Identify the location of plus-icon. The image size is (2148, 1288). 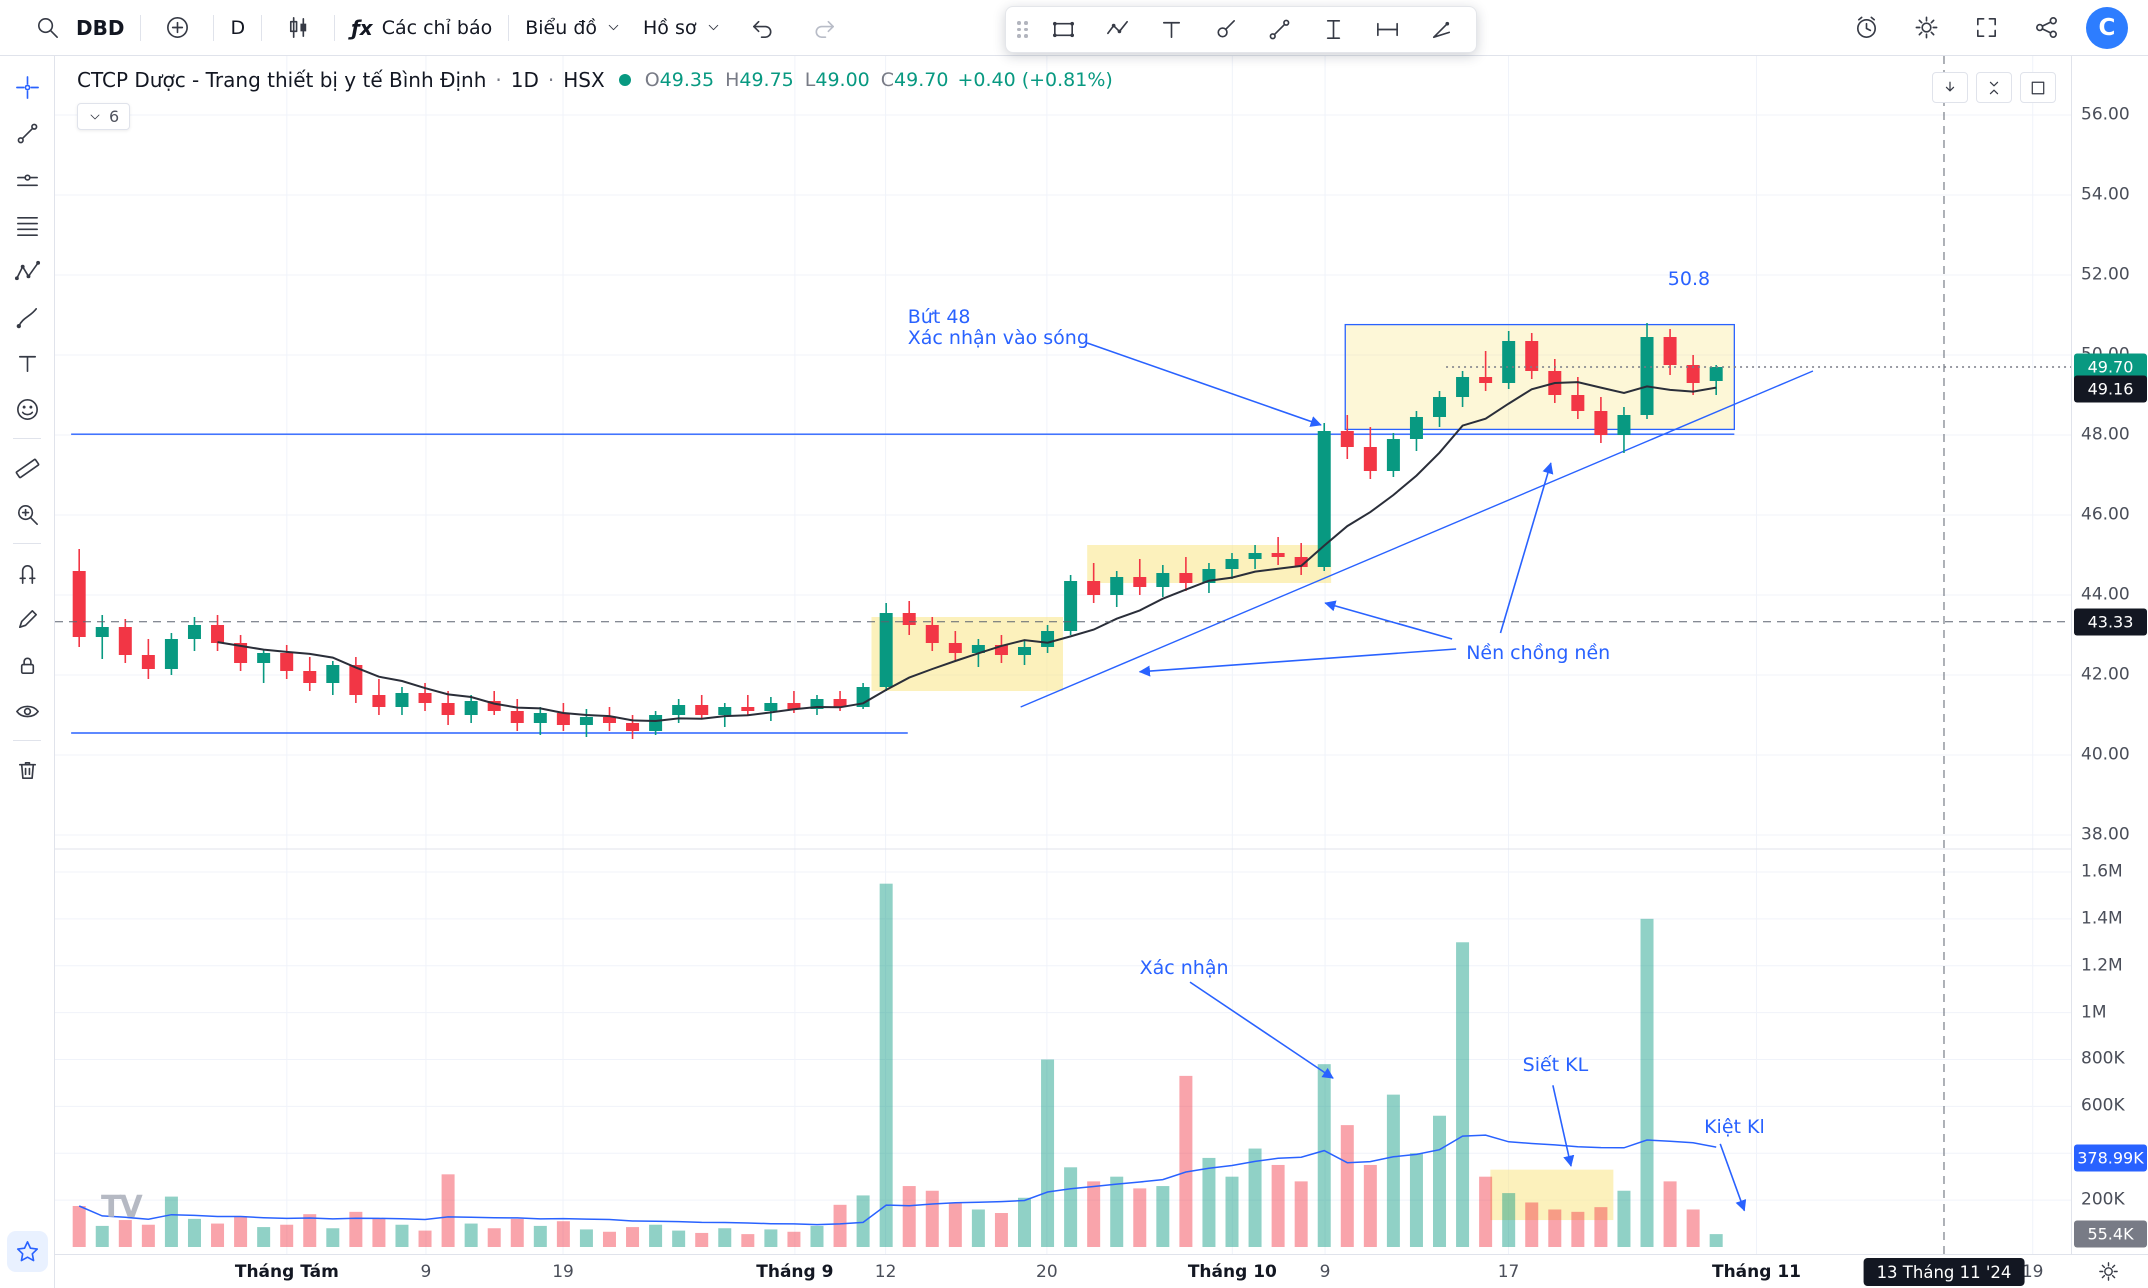
(177, 28).